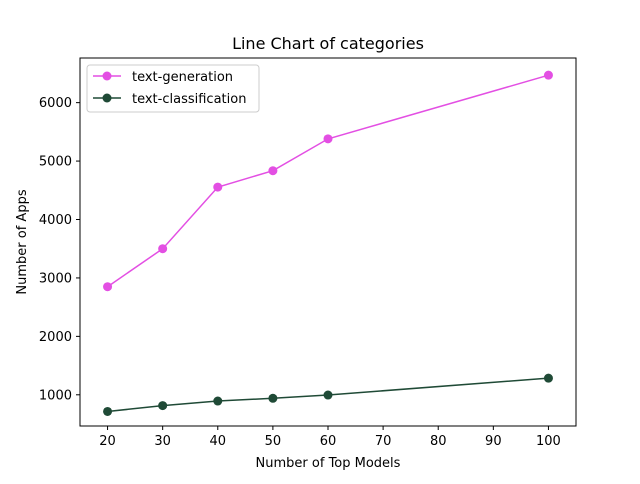 The image size is (640, 484). I want to click on legend-marker-text-classification, so click(107, 98).